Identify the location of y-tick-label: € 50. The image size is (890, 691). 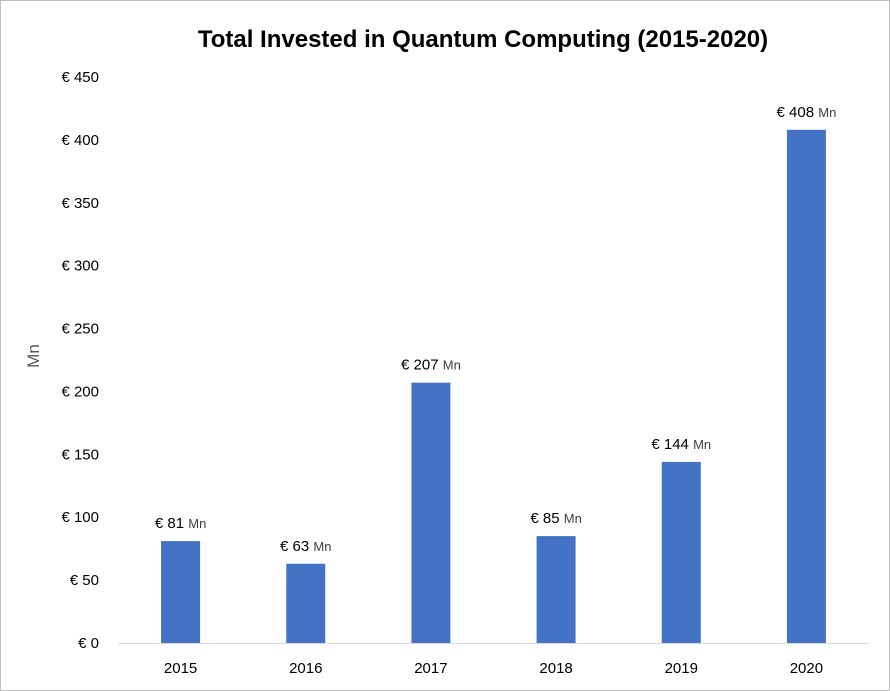
(84, 580).